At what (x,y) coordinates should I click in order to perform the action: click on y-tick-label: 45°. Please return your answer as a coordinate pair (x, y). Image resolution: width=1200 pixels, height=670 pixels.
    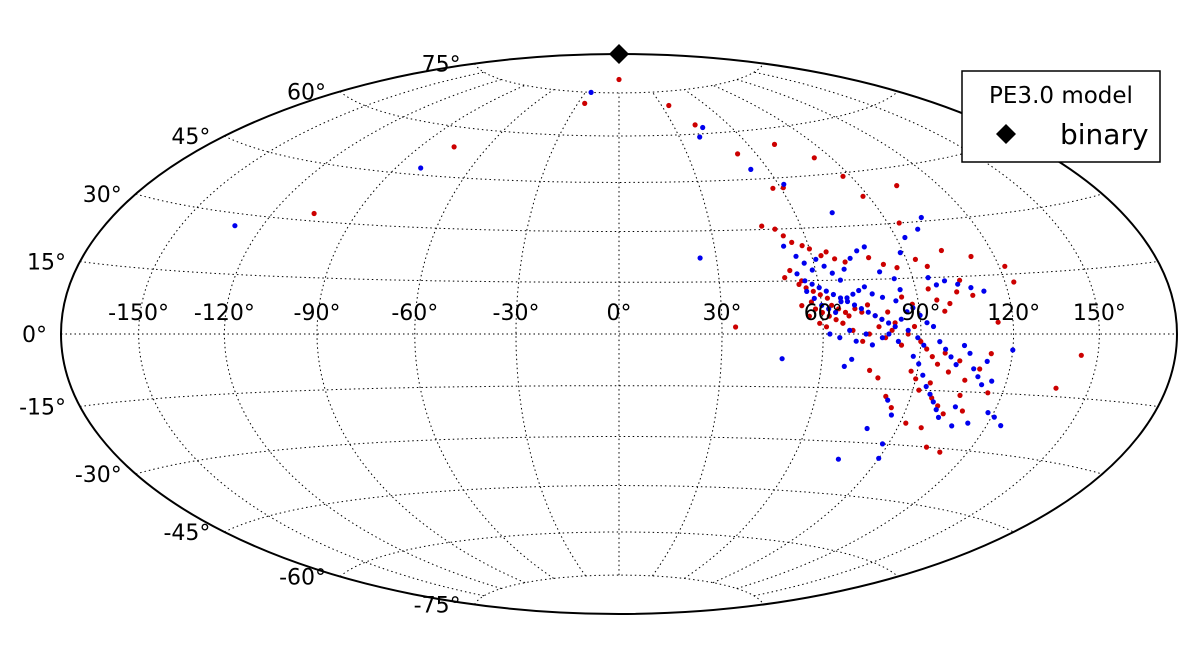
    Looking at the image, I should click on (190, 137).